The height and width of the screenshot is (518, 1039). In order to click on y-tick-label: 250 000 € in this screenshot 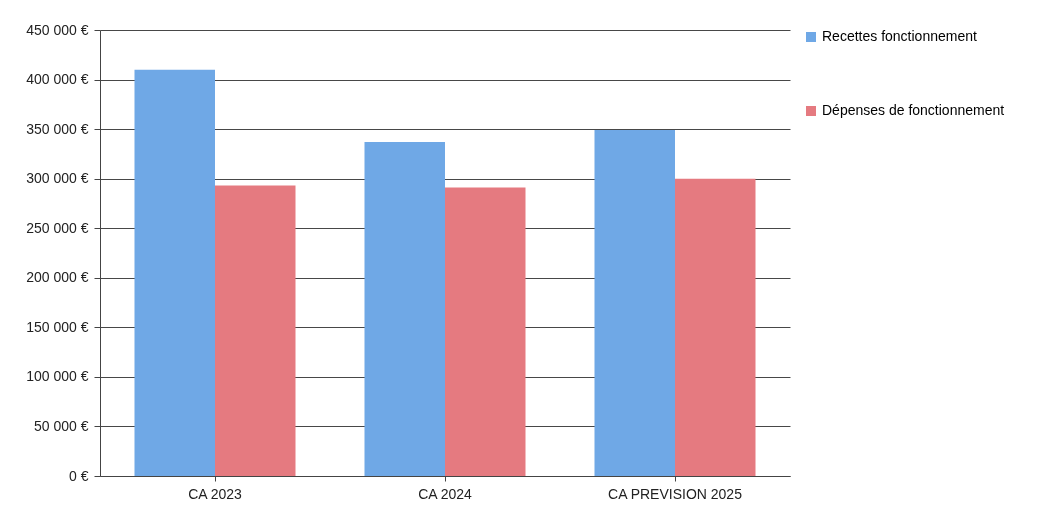, I will do `click(57, 227)`.